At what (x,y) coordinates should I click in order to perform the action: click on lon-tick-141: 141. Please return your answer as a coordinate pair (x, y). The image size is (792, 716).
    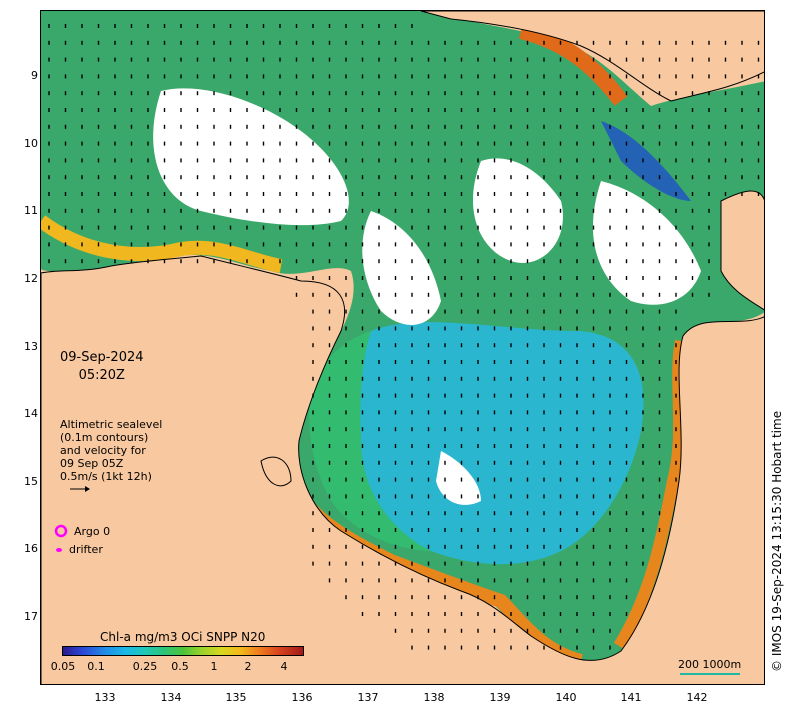
    Looking at the image, I should click on (631, 697).